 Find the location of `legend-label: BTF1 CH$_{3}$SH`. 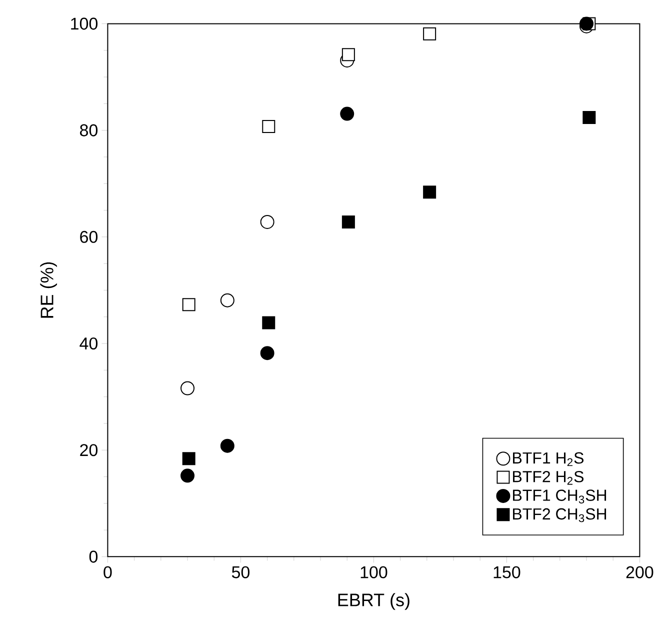

legend-label: BTF1 CH$_{3}$SH is located at coordinates (559, 497).